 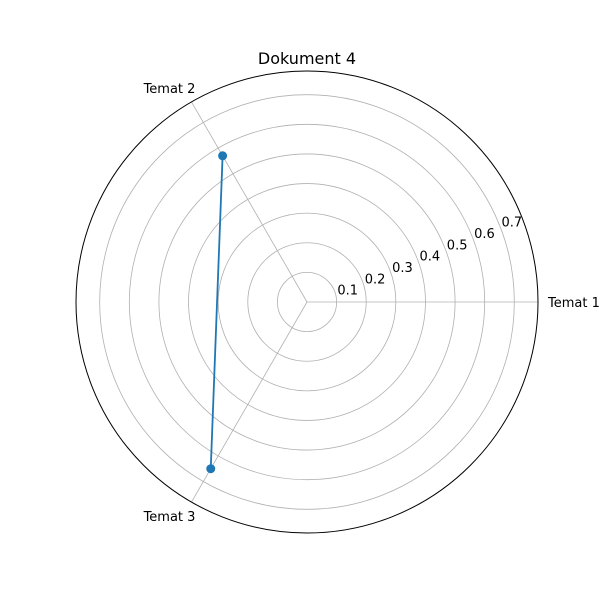 I want to click on category-label: Temat 3, so click(x=169, y=517).